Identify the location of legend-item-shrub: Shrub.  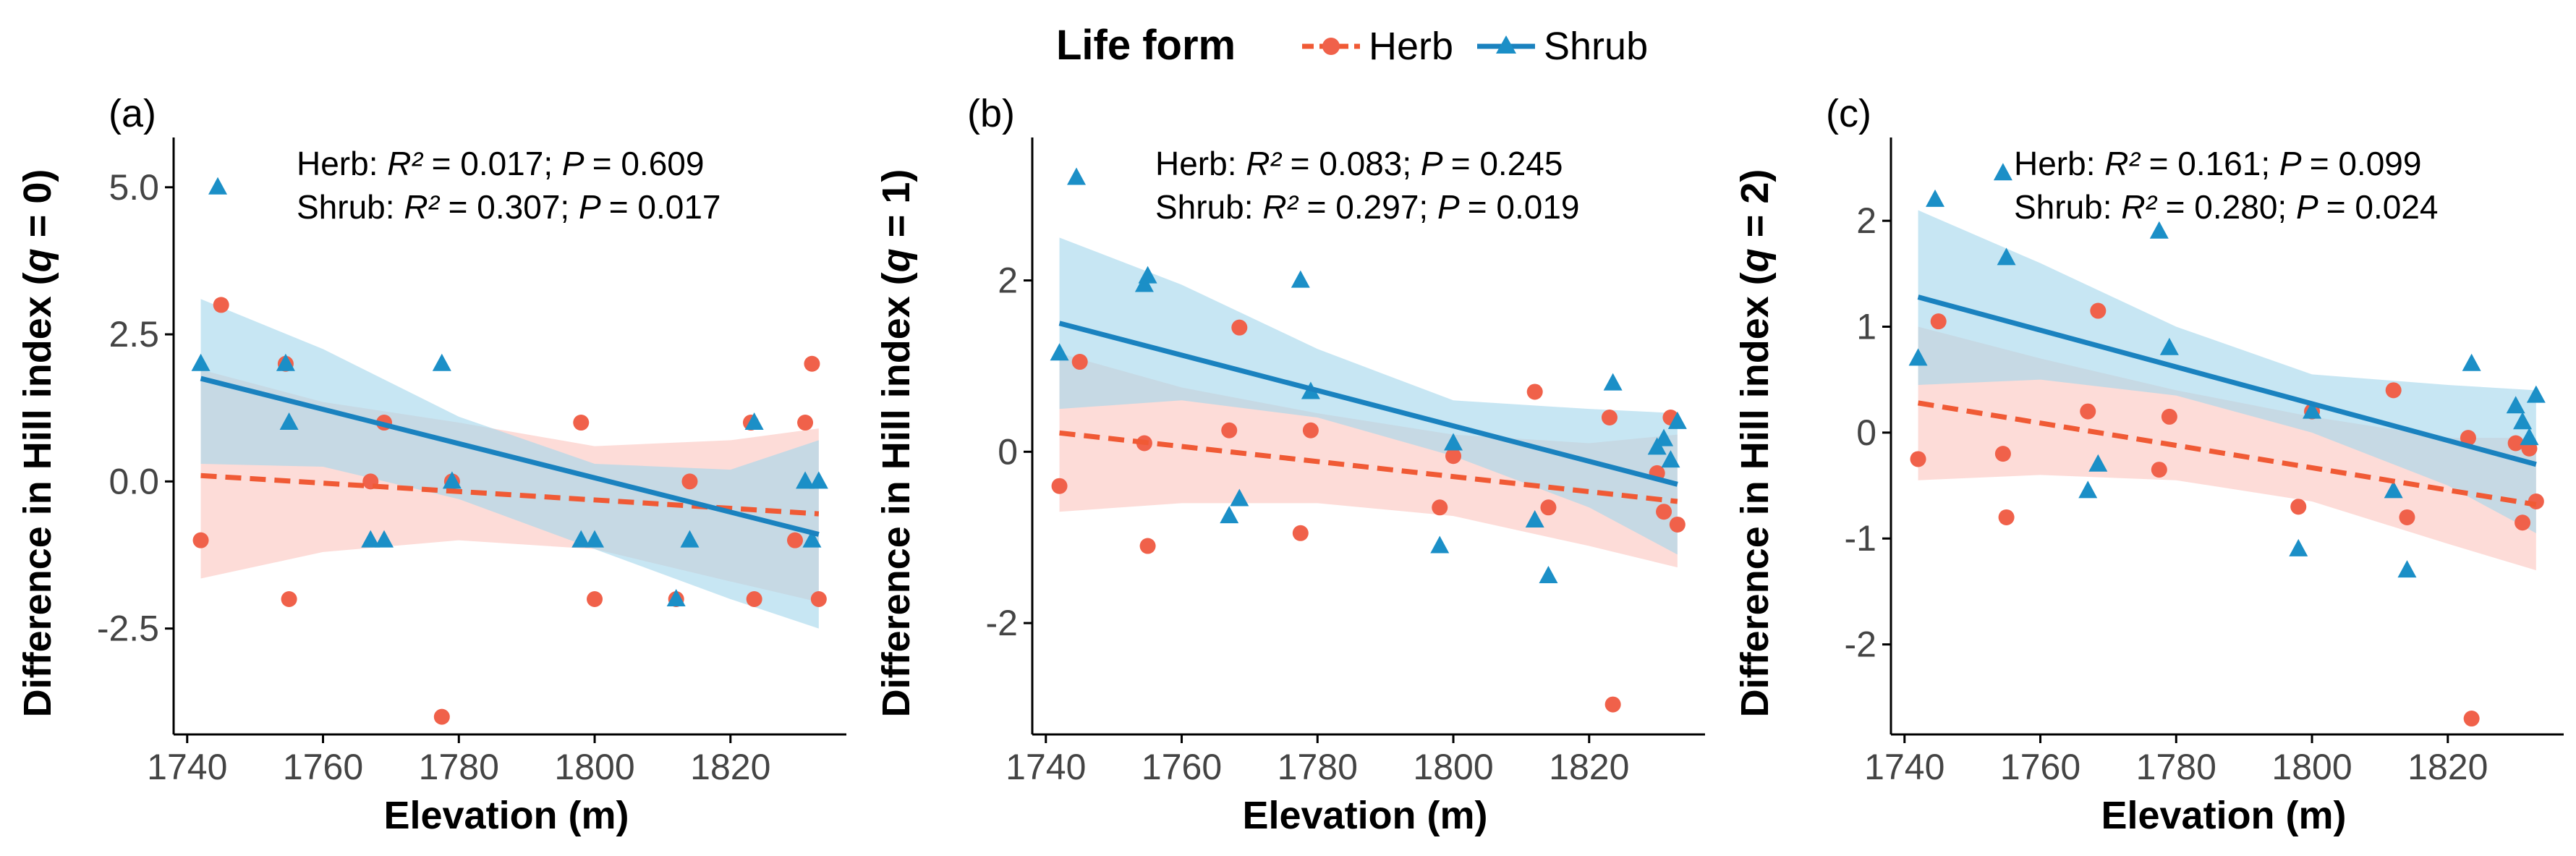
(1562, 46).